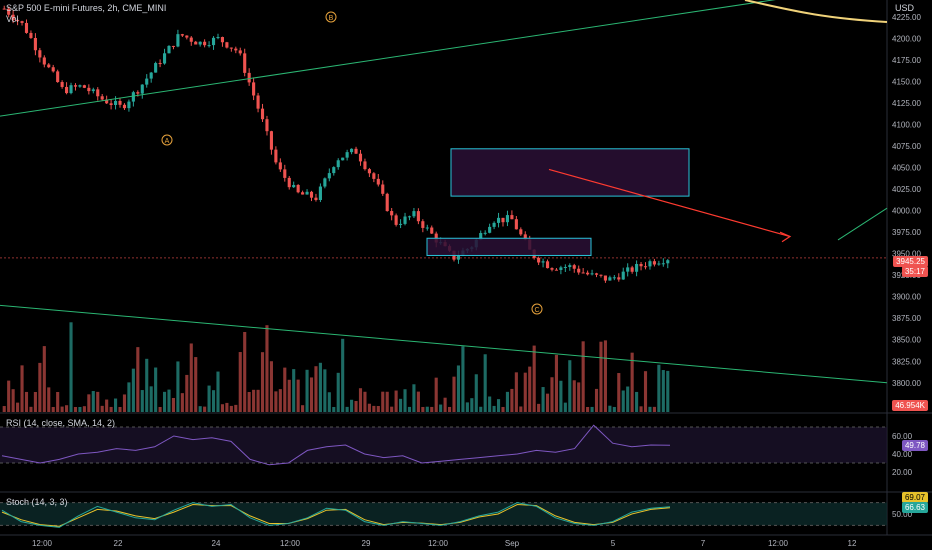 This screenshot has width=932, height=550. I want to click on price-tick-label: 3950.00, so click(906, 254).